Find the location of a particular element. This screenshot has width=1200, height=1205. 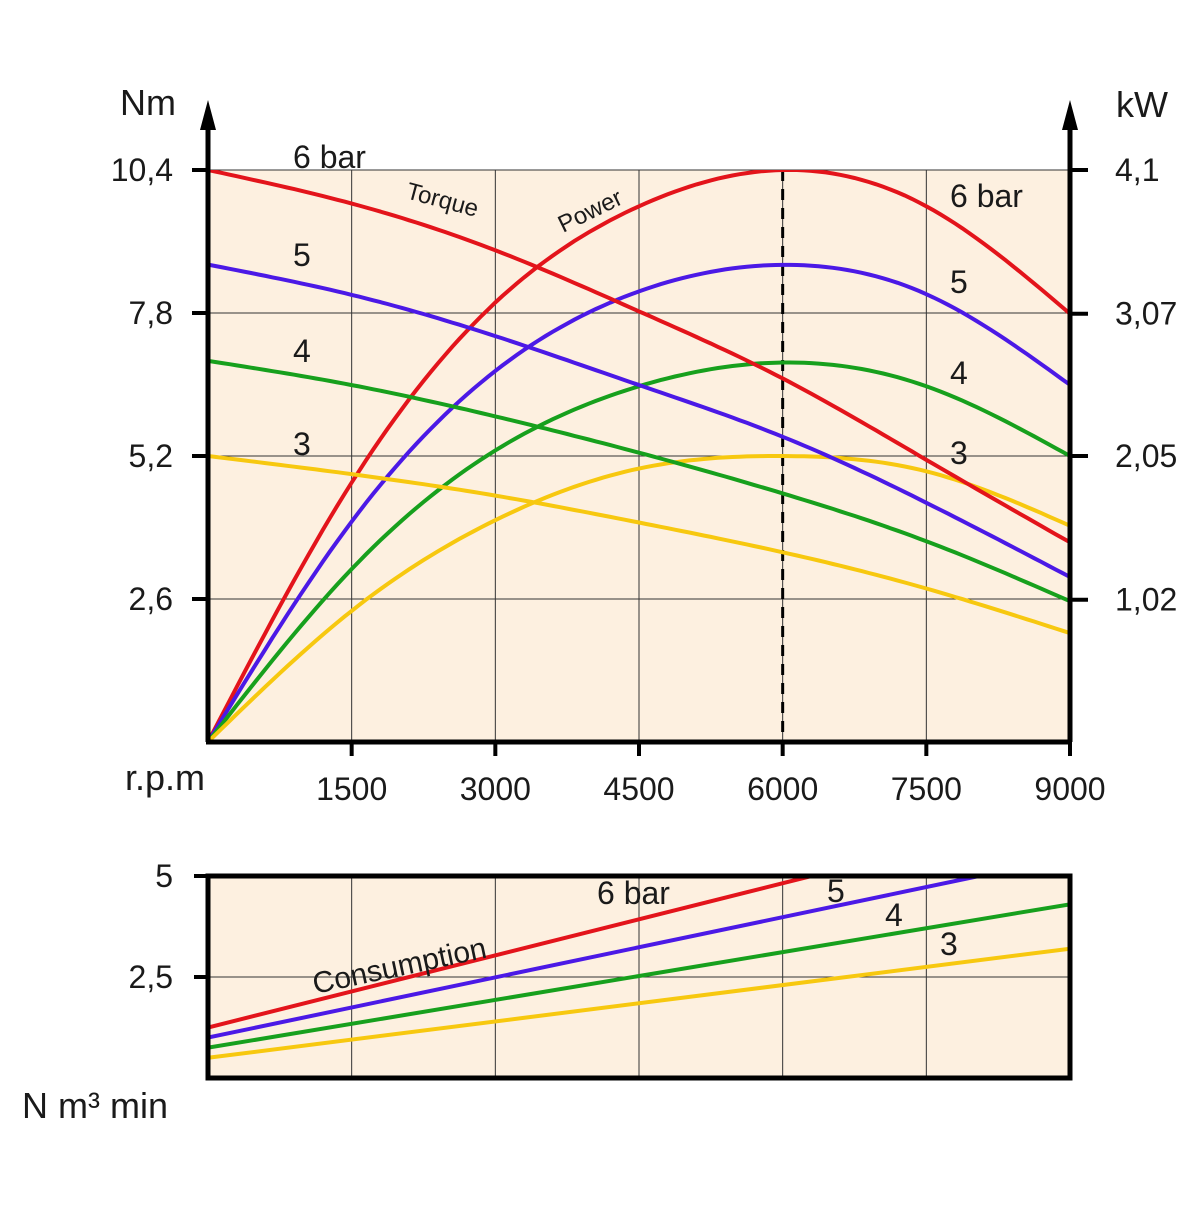

consumption-label-6bar: 6 bar is located at coordinates (633, 893).